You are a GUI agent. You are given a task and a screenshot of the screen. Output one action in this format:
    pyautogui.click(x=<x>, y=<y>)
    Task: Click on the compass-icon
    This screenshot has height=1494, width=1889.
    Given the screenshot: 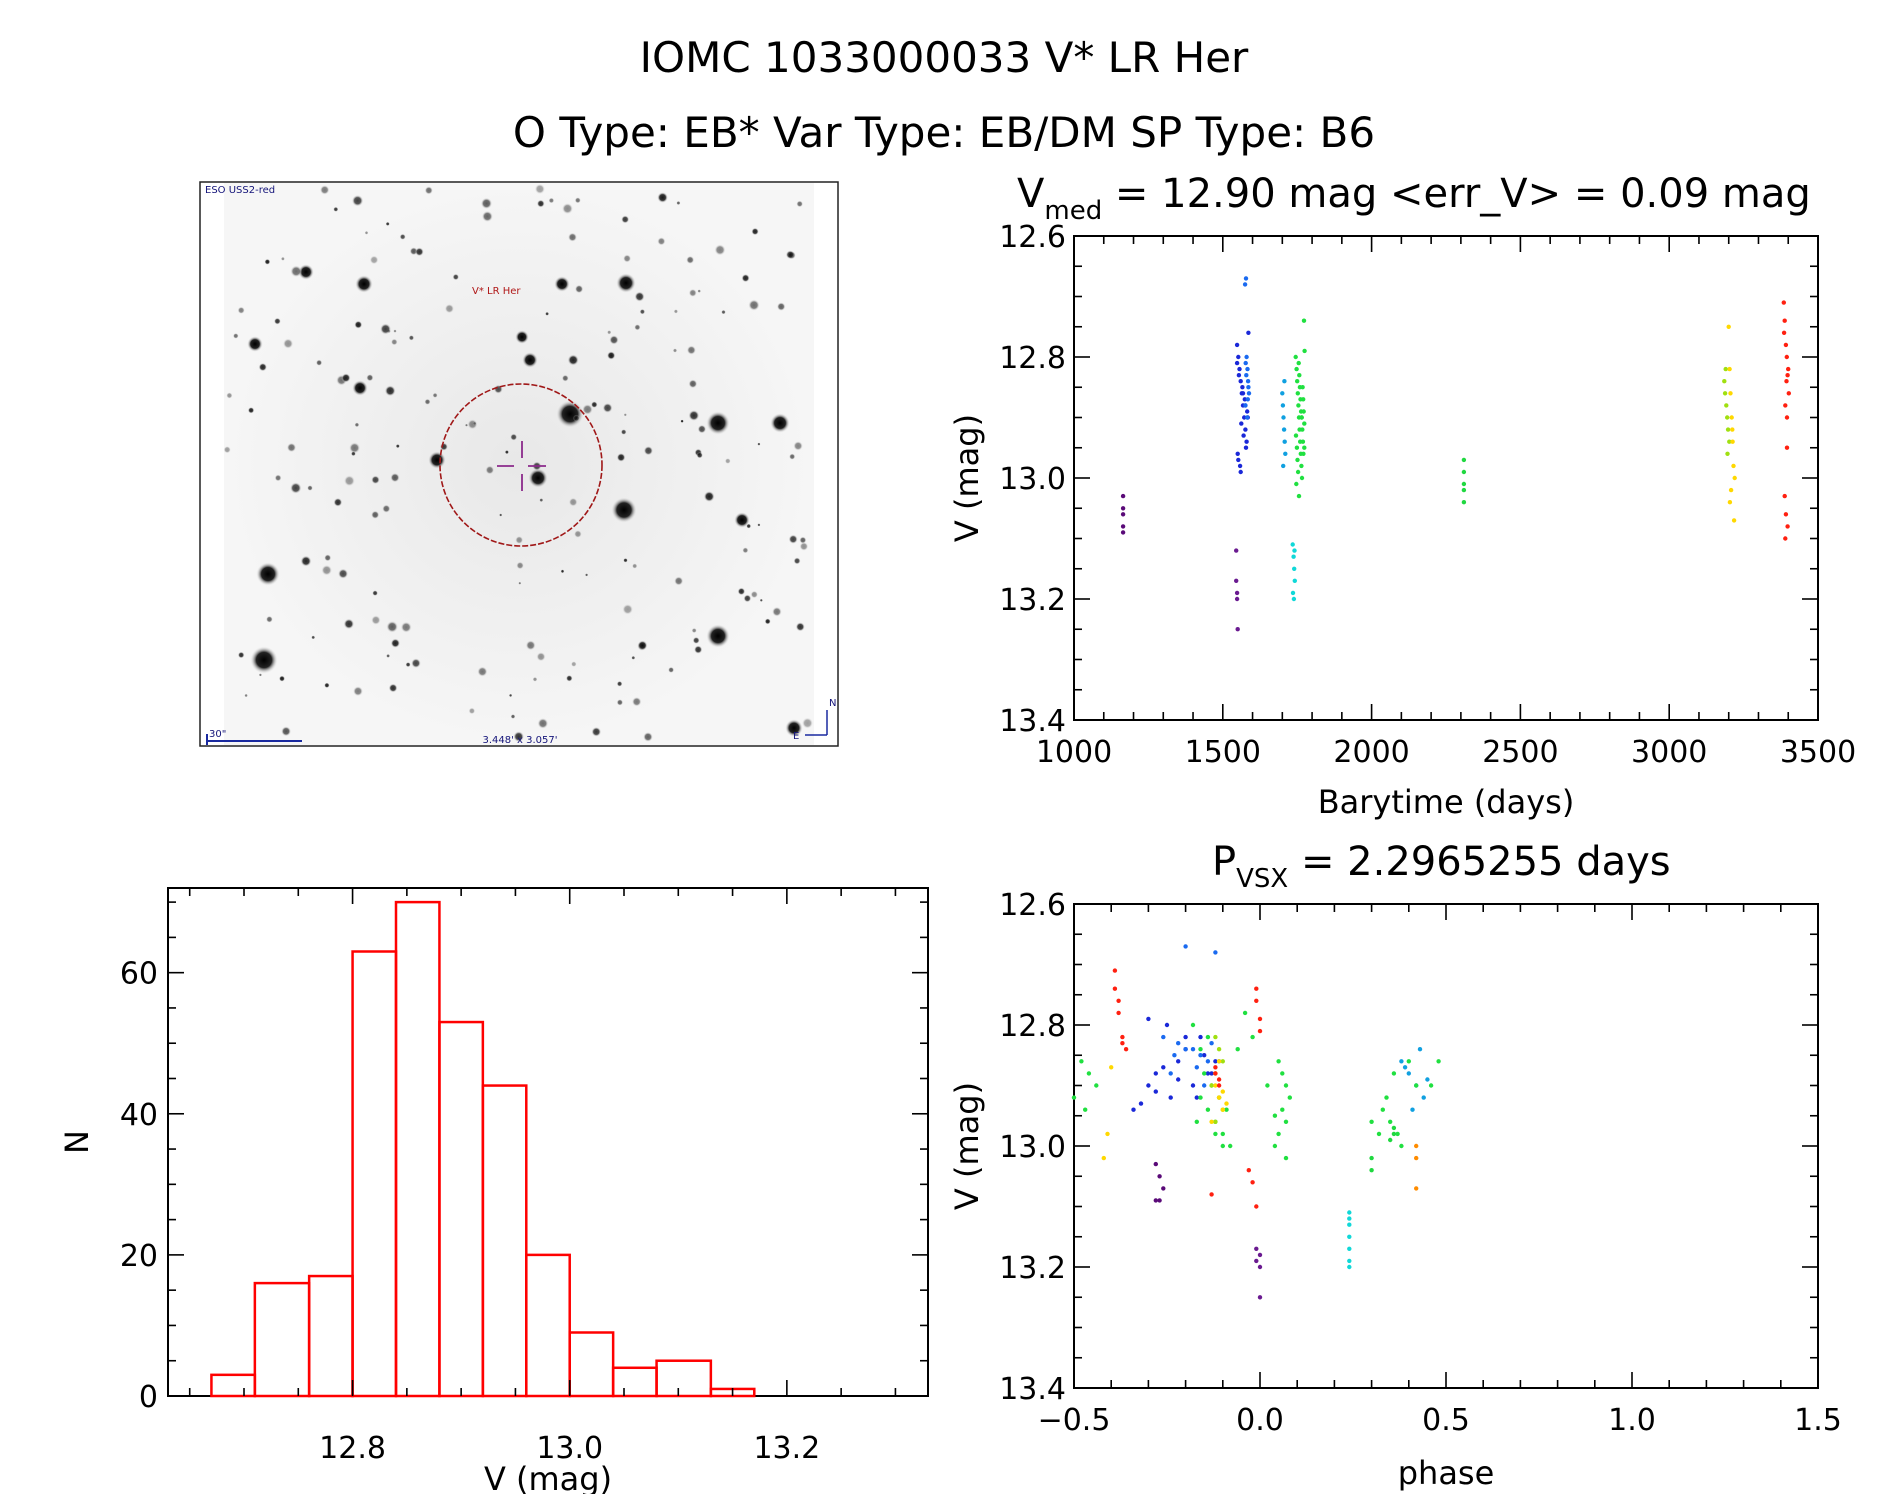 What is the action you would take?
    pyautogui.click(x=816, y=723)
    